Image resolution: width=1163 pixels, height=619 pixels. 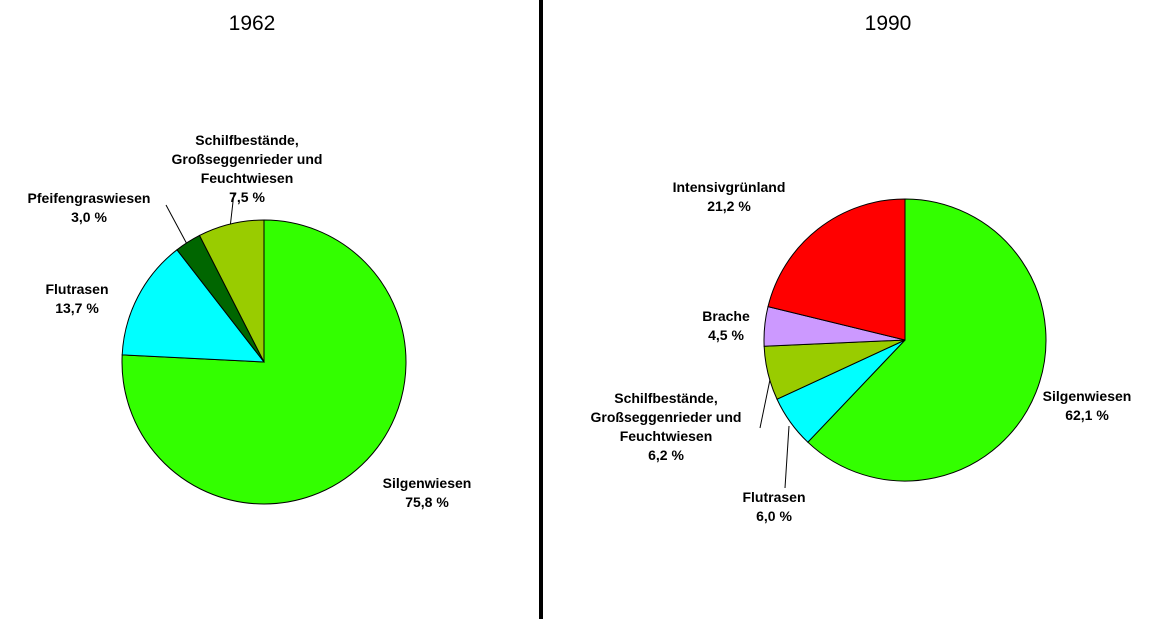 What do you see at coordinates (89, 208) in the screenshot?
I see `slice-label: Pfeifengraswiesen 3,0 %` at bounding box center [89, 208].